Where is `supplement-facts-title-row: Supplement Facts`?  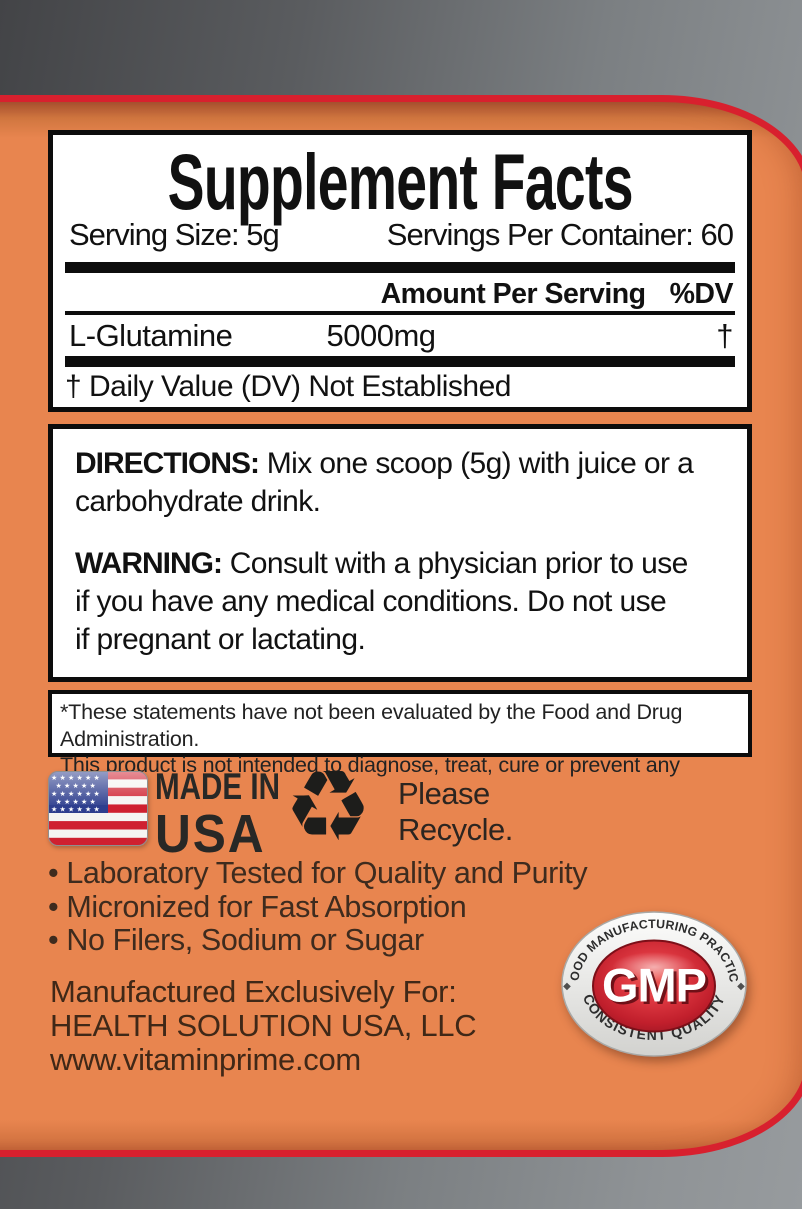
supplement-facts-title-row: Supplement Facts is located at coordinates (400, 181).